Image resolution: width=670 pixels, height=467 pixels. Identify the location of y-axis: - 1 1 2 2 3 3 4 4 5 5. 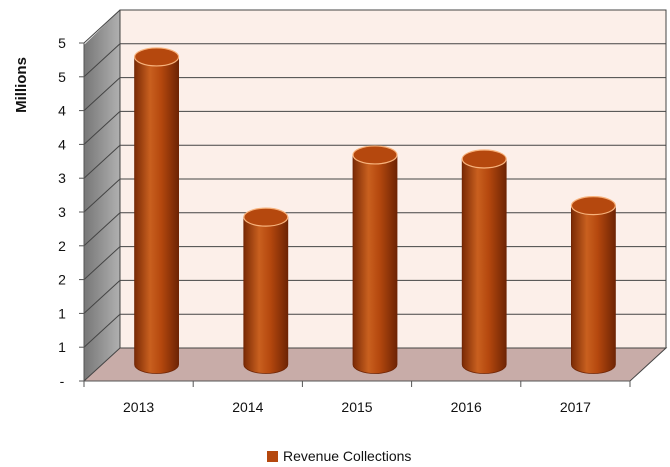
(71, 212).